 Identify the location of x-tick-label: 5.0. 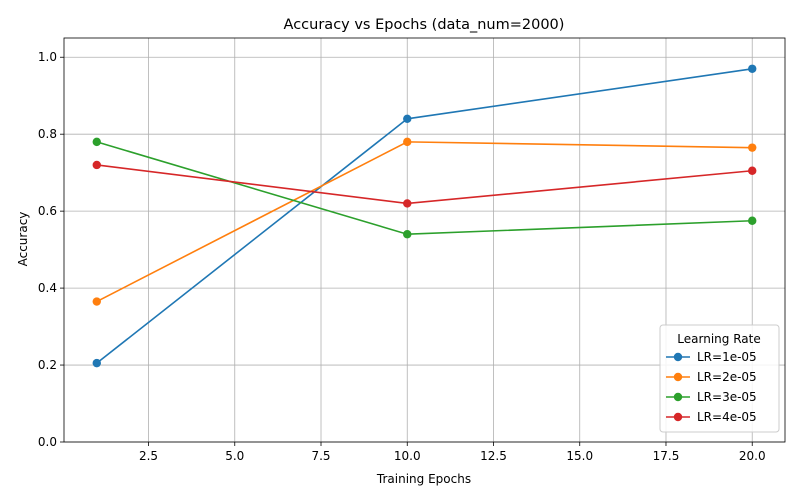
(234, 456).